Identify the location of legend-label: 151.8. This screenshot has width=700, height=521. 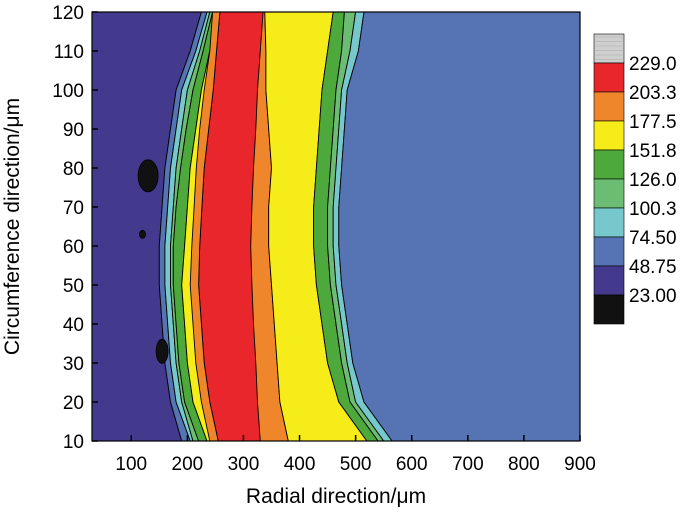
(653, 151).